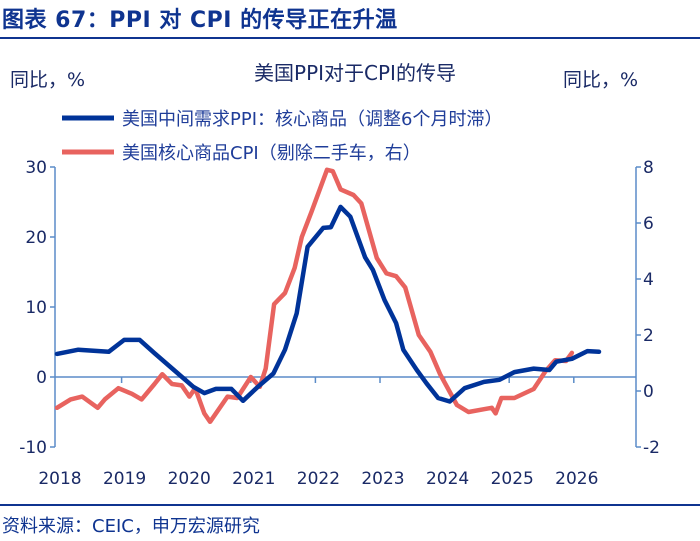 The height and width of the screenshot is (541, 700). Describe the element at coordinates (253, 479) in the screenshot. I see `x-tick-label: 2021` at that location.